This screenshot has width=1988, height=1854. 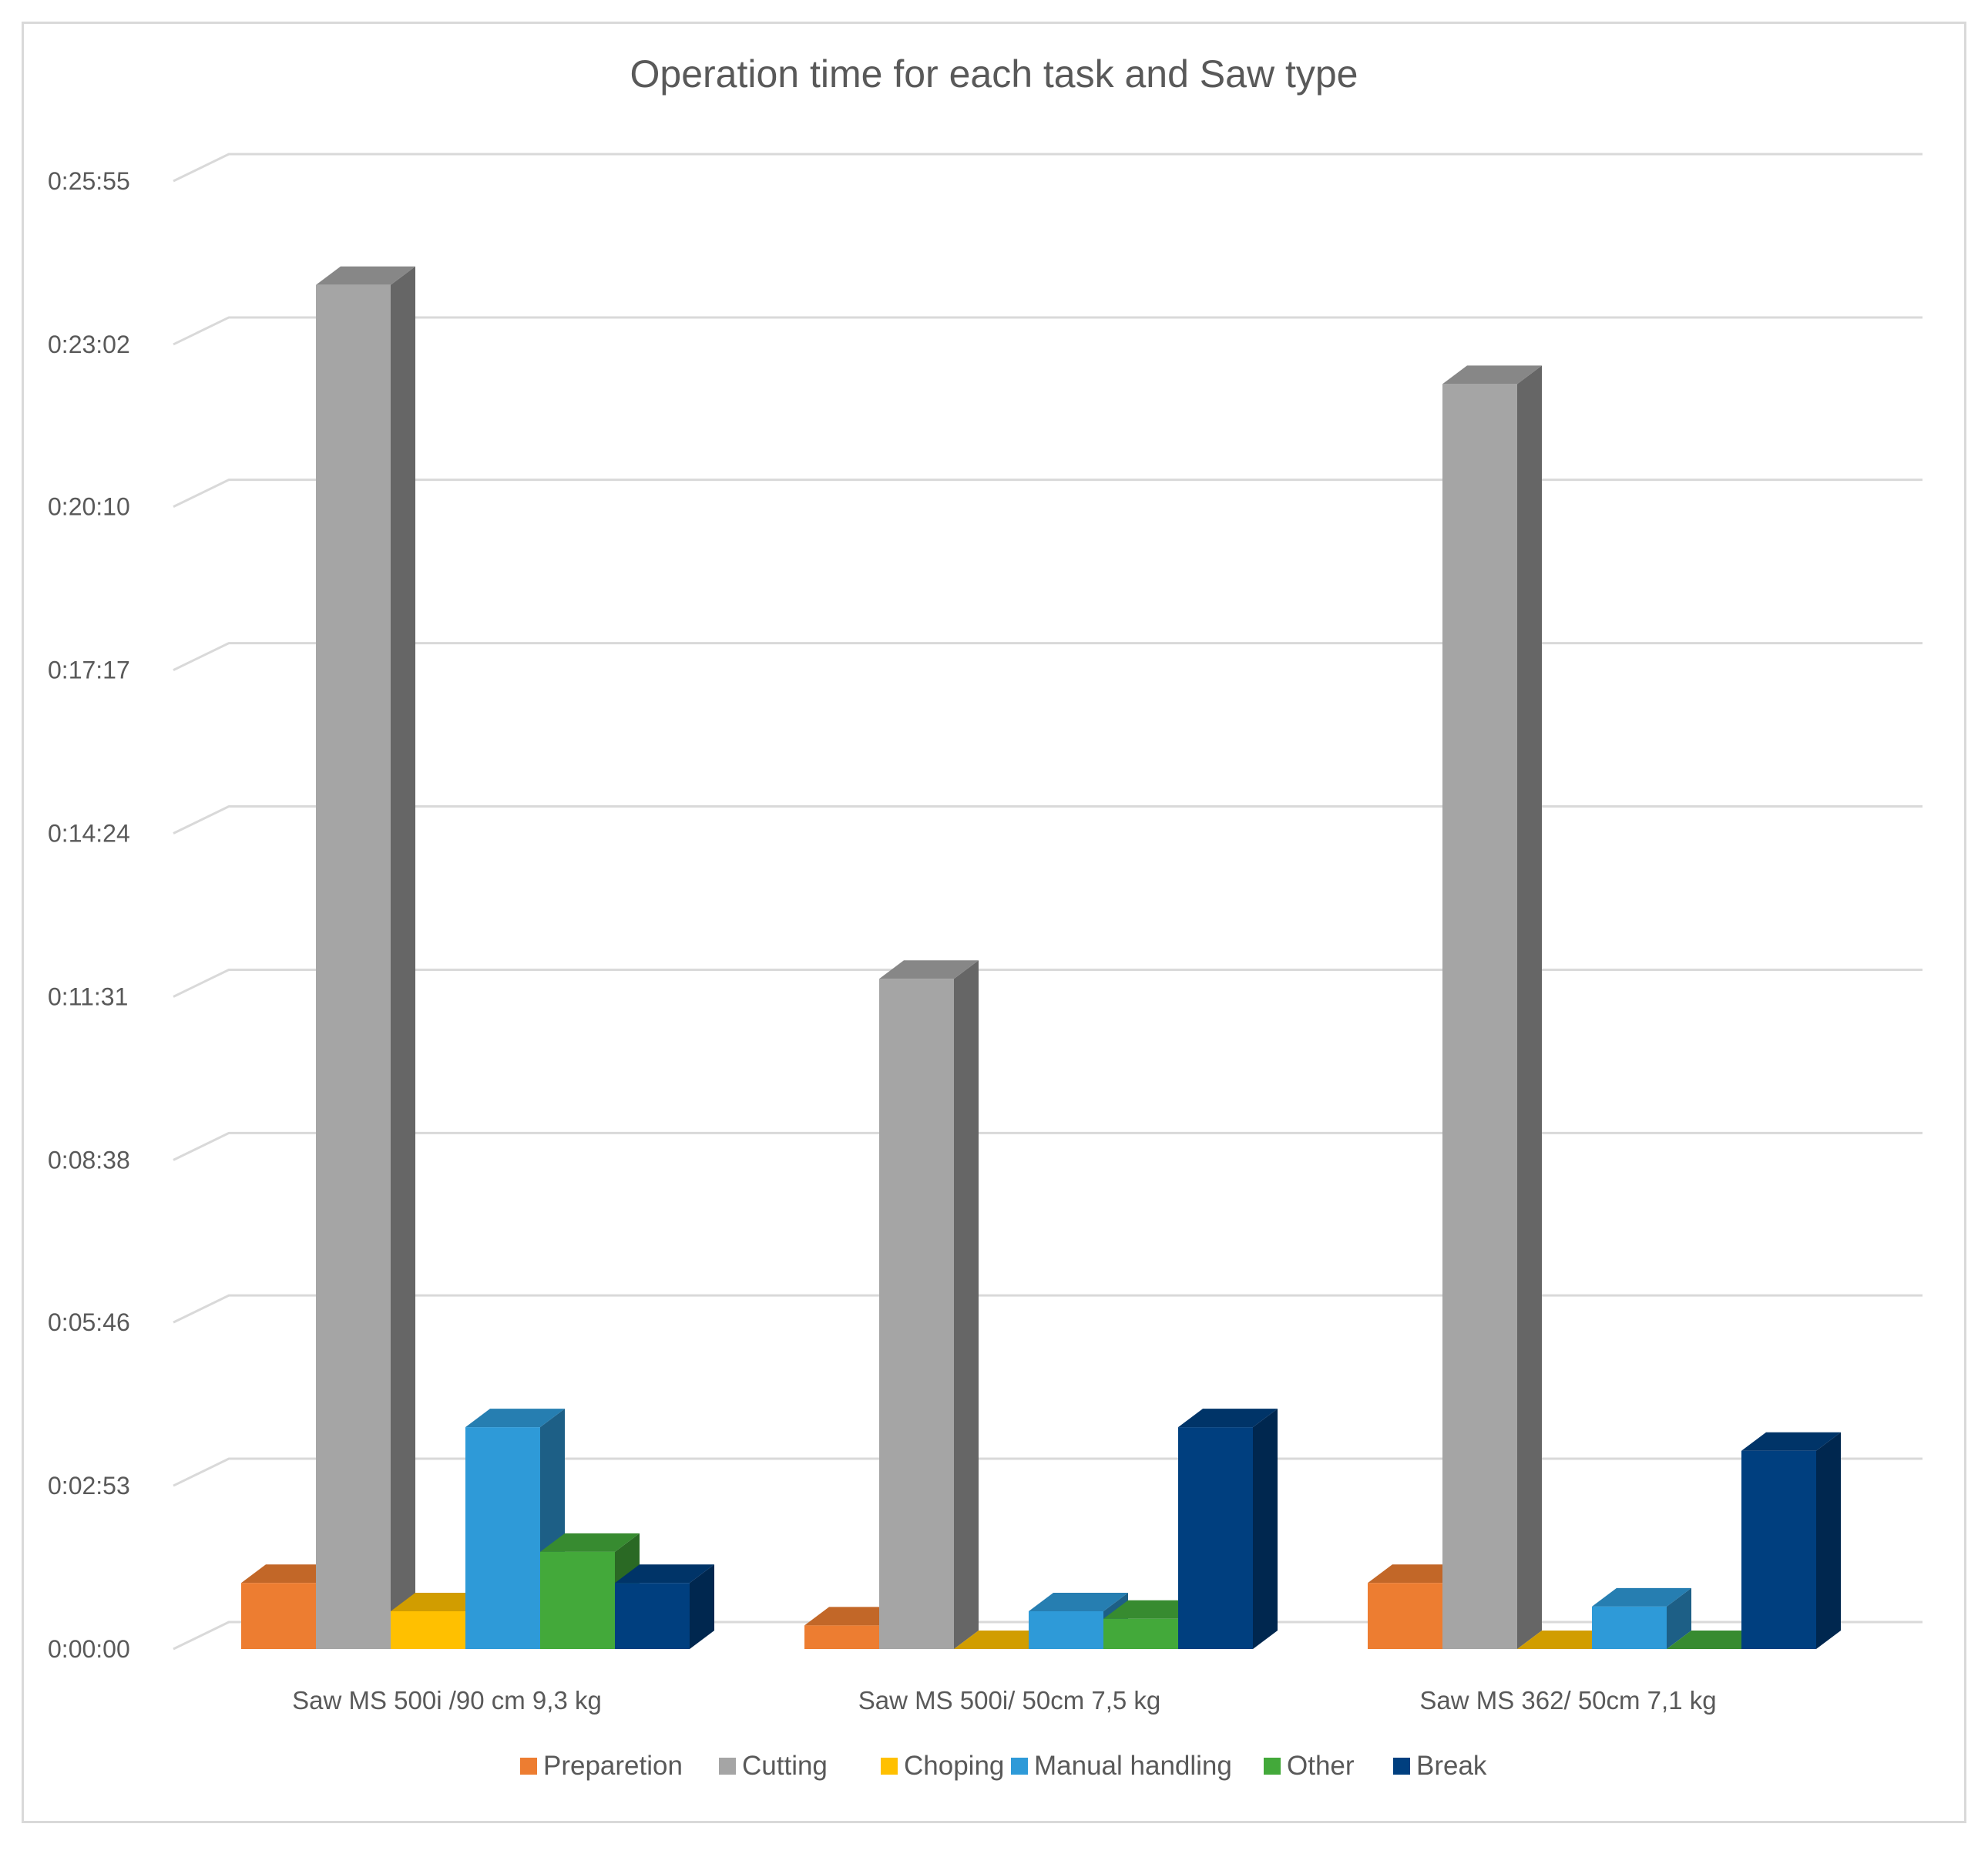 I want to click on category-label: Saw MS 362/ 50cm 7,1 kg, so click(x=1567, y=1700).